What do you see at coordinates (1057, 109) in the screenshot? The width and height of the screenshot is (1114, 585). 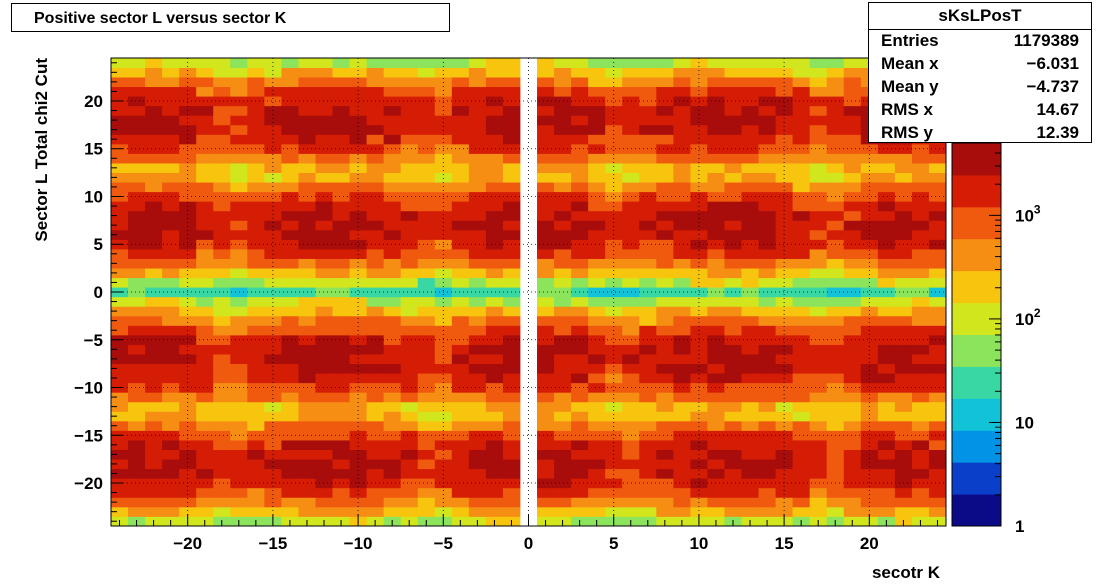 I see `stats-value: 14.67` at bounding box center [1057, 109].